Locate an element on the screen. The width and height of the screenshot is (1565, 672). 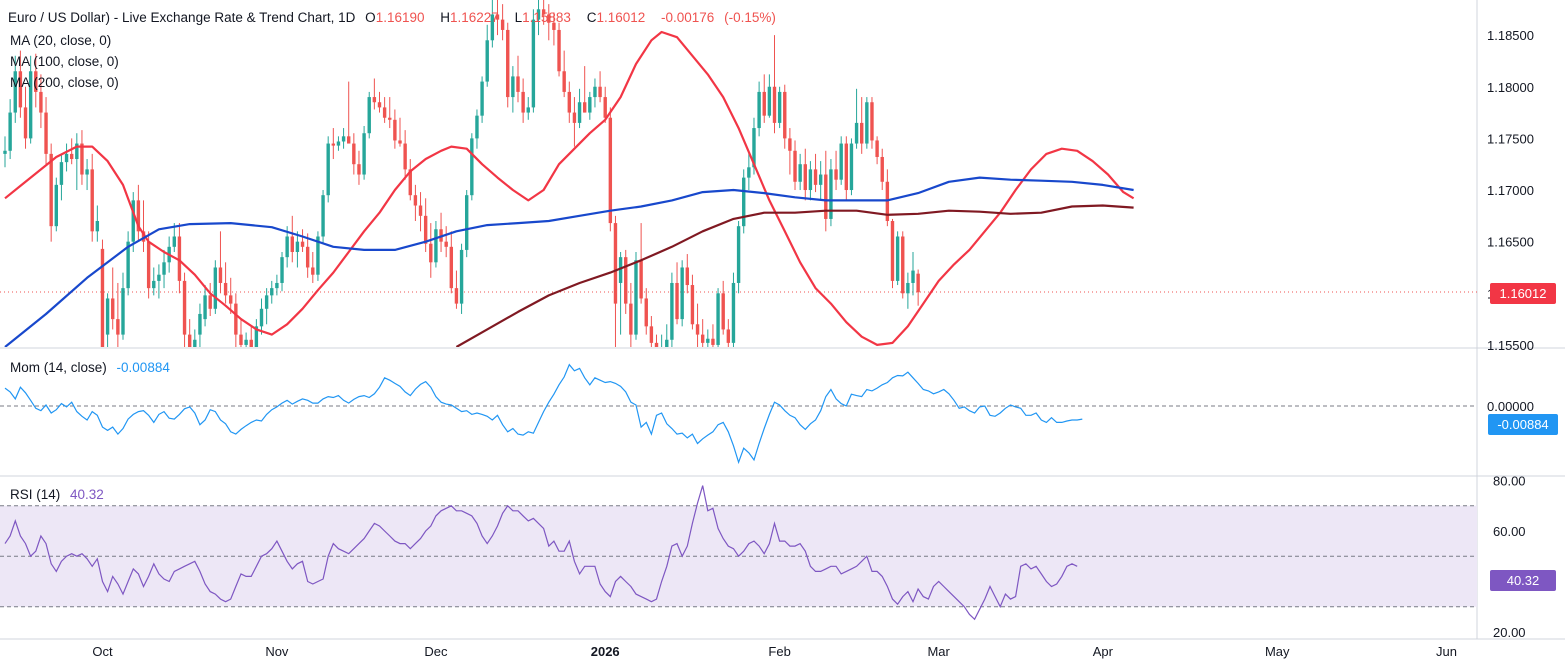
time-tick-label: Apr is located at coordinates (1103, 651).